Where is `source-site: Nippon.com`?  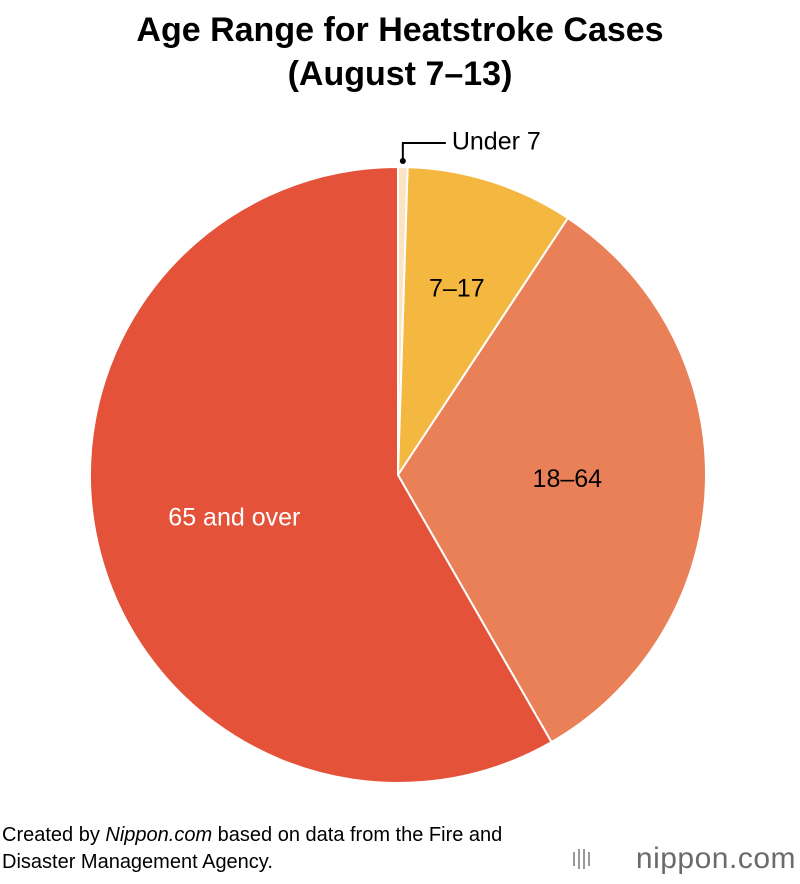
source-site: Nippon.com is located at coordinates (159, 835).